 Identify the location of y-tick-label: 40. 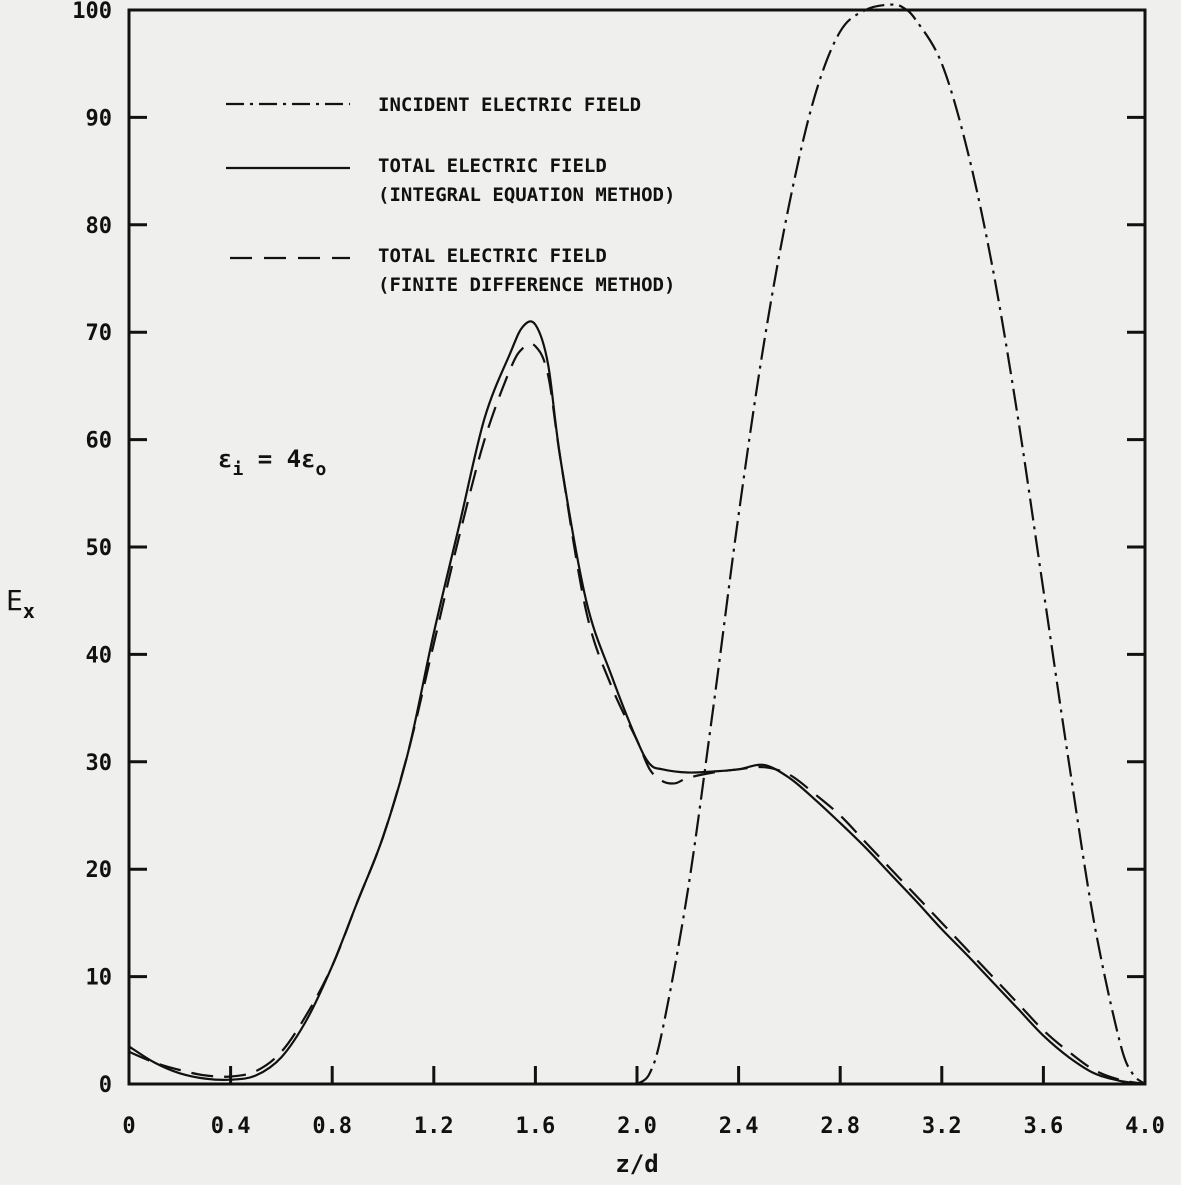
(99, 655).